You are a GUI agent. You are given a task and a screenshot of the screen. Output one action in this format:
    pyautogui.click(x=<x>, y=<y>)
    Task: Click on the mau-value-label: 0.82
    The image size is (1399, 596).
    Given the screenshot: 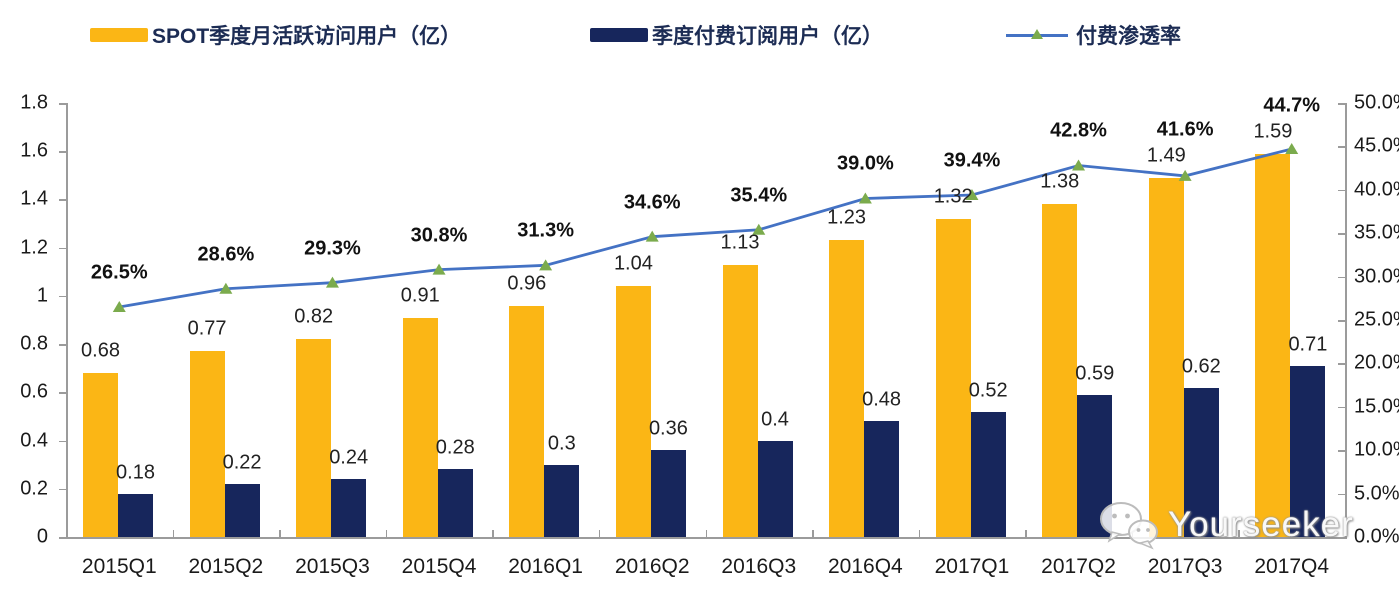 What is the action you would take?
    pyautogui.click(x=314, y=316)
    